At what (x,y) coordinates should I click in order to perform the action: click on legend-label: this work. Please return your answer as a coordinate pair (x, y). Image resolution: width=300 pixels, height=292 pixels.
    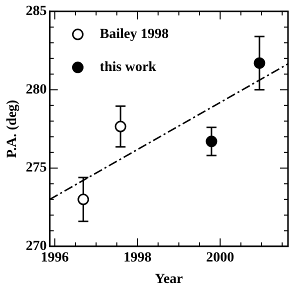
    Looking at the image, I should click on (128, 68).